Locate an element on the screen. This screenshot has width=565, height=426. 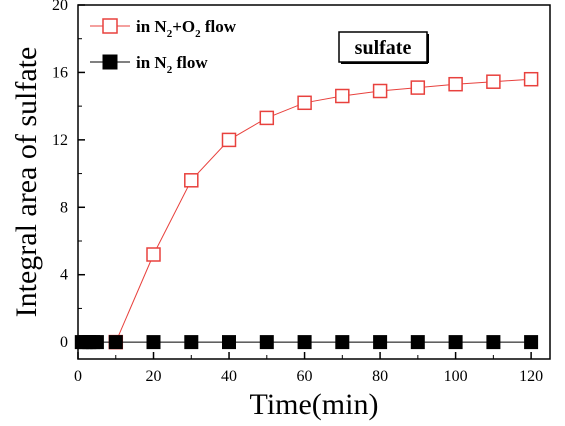
legend-label-n2-o2-part2: +O is located at coordinates (183, 26).